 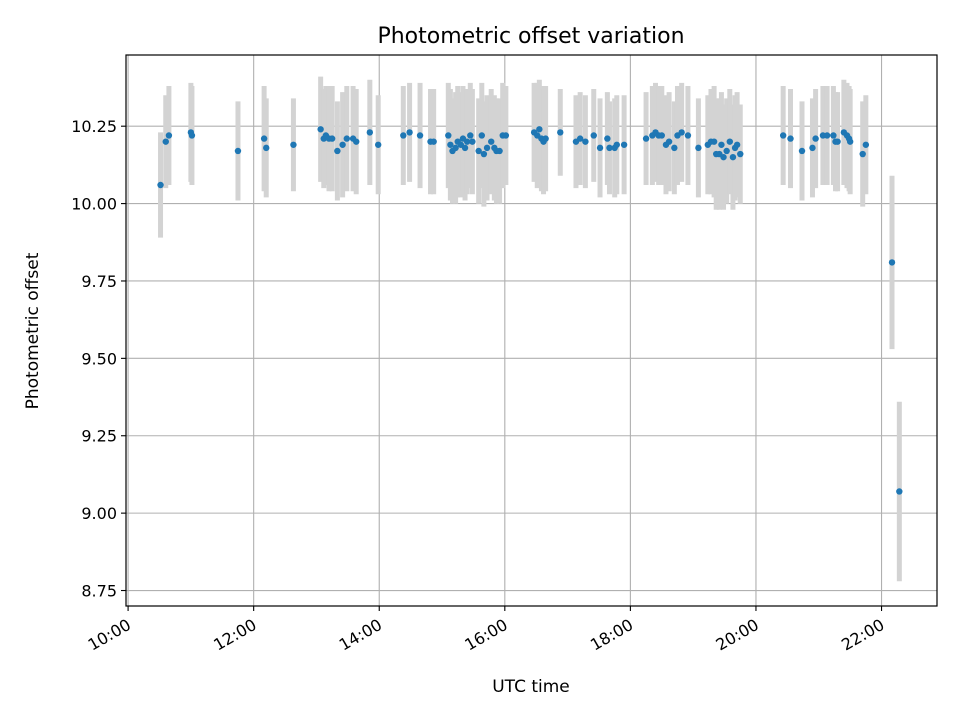 I want to click on y-tick-label: 9.50, so click(x=99, y=358).